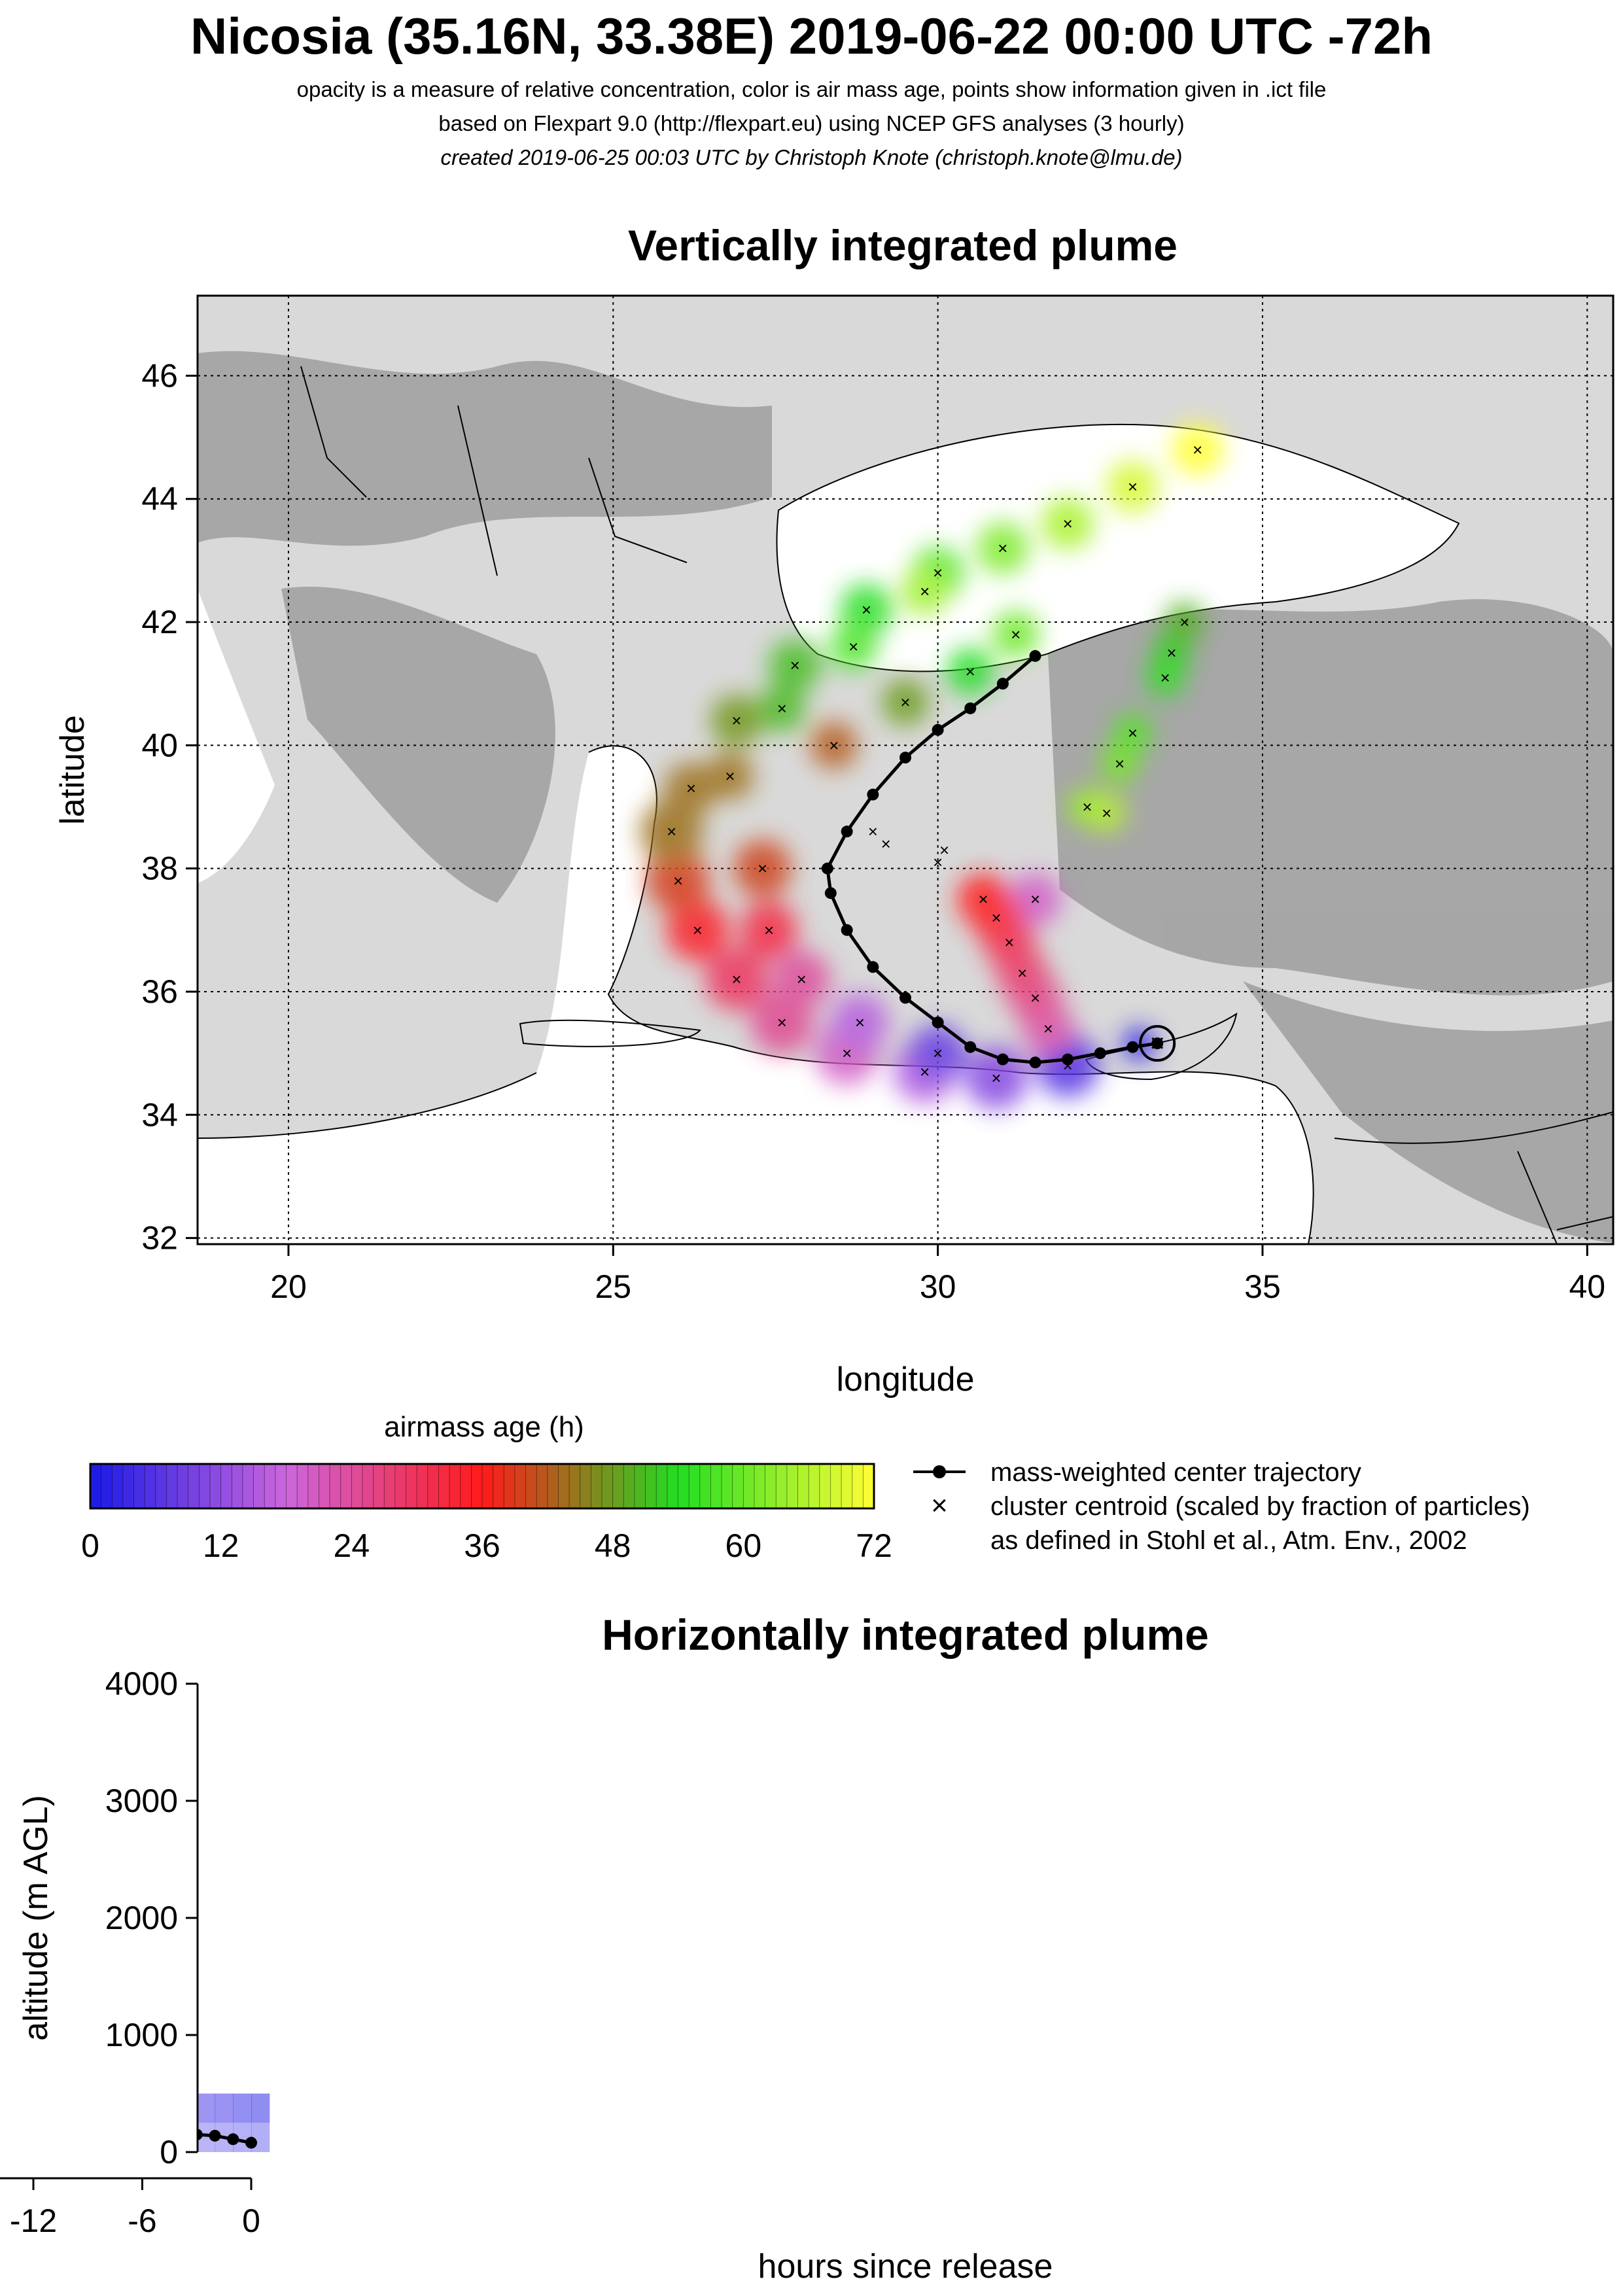  What do you see at coordinates (932, 766) in the screenshot?
I see `map-plume-blobs` at bounding box center [932, 766].